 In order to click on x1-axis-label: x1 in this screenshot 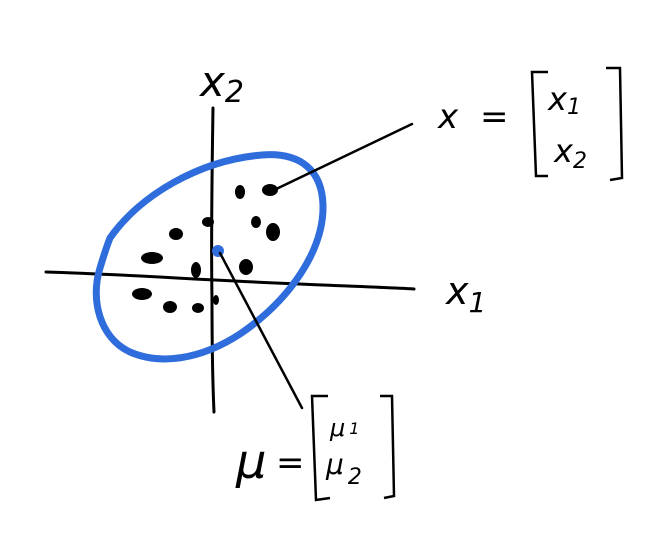, I will do `click(465, 294)`.